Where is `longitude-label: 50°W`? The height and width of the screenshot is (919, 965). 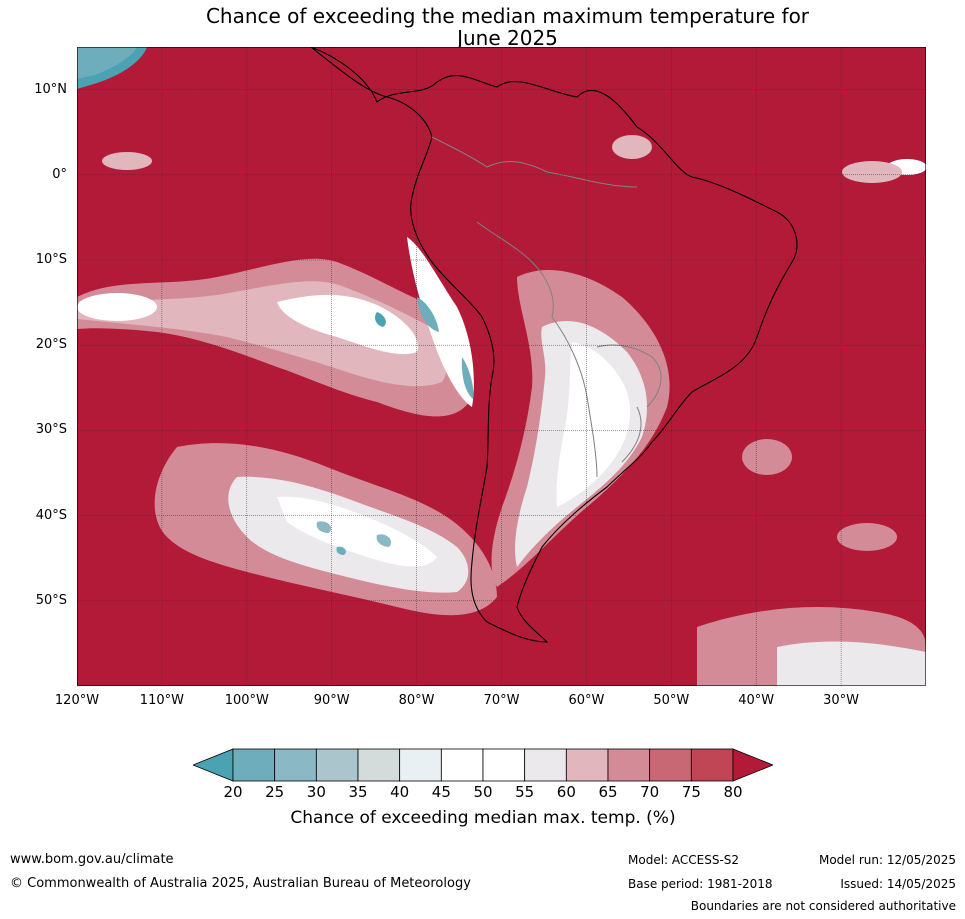 longitude-label: 50°W is located at coordinates (671, 700).